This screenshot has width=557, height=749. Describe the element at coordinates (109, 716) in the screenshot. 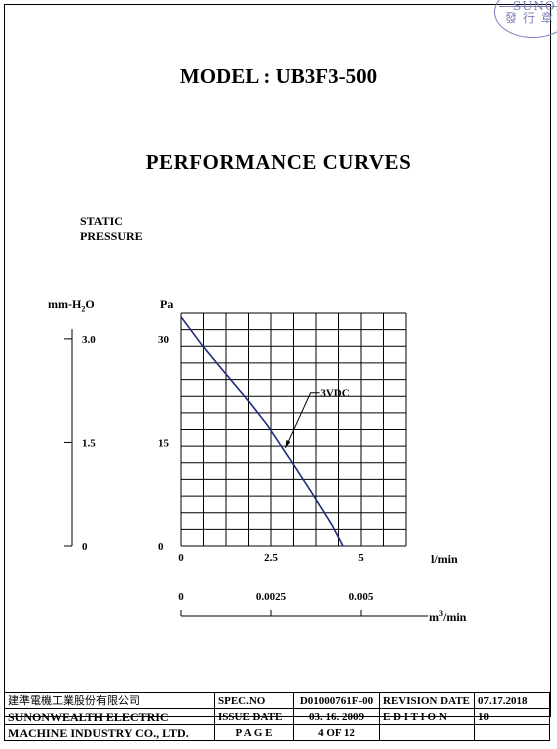

I see `company-name-en-1: SUNONWEALTH ELECTRIC` at that location.